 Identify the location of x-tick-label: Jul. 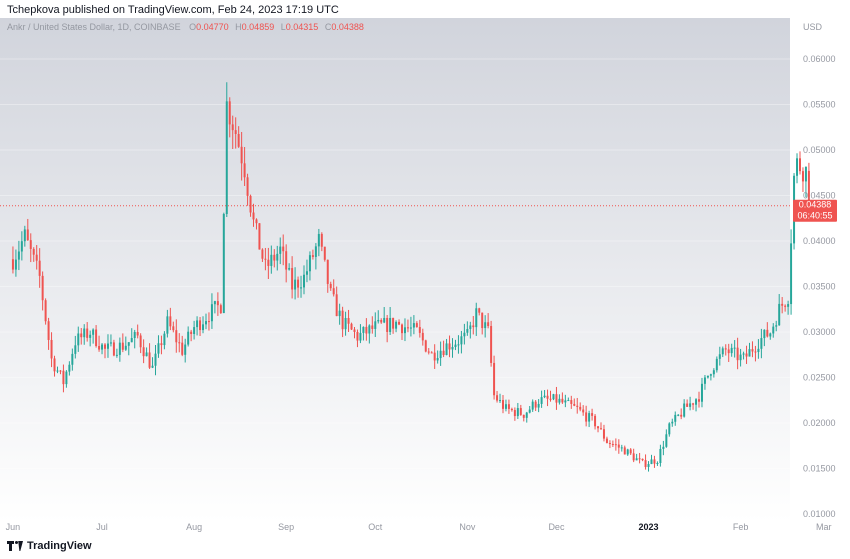
(102, 527).